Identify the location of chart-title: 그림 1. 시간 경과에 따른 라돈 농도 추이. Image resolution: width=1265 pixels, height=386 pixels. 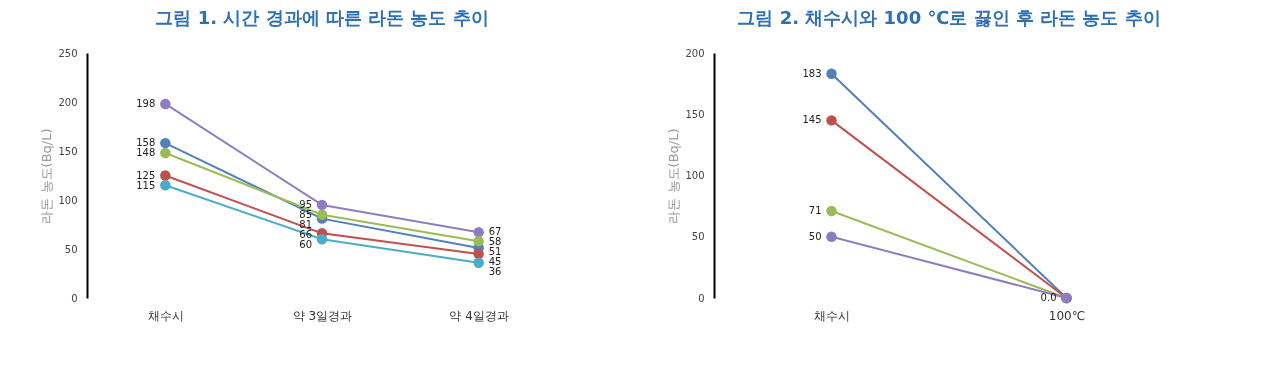
(322, 17).